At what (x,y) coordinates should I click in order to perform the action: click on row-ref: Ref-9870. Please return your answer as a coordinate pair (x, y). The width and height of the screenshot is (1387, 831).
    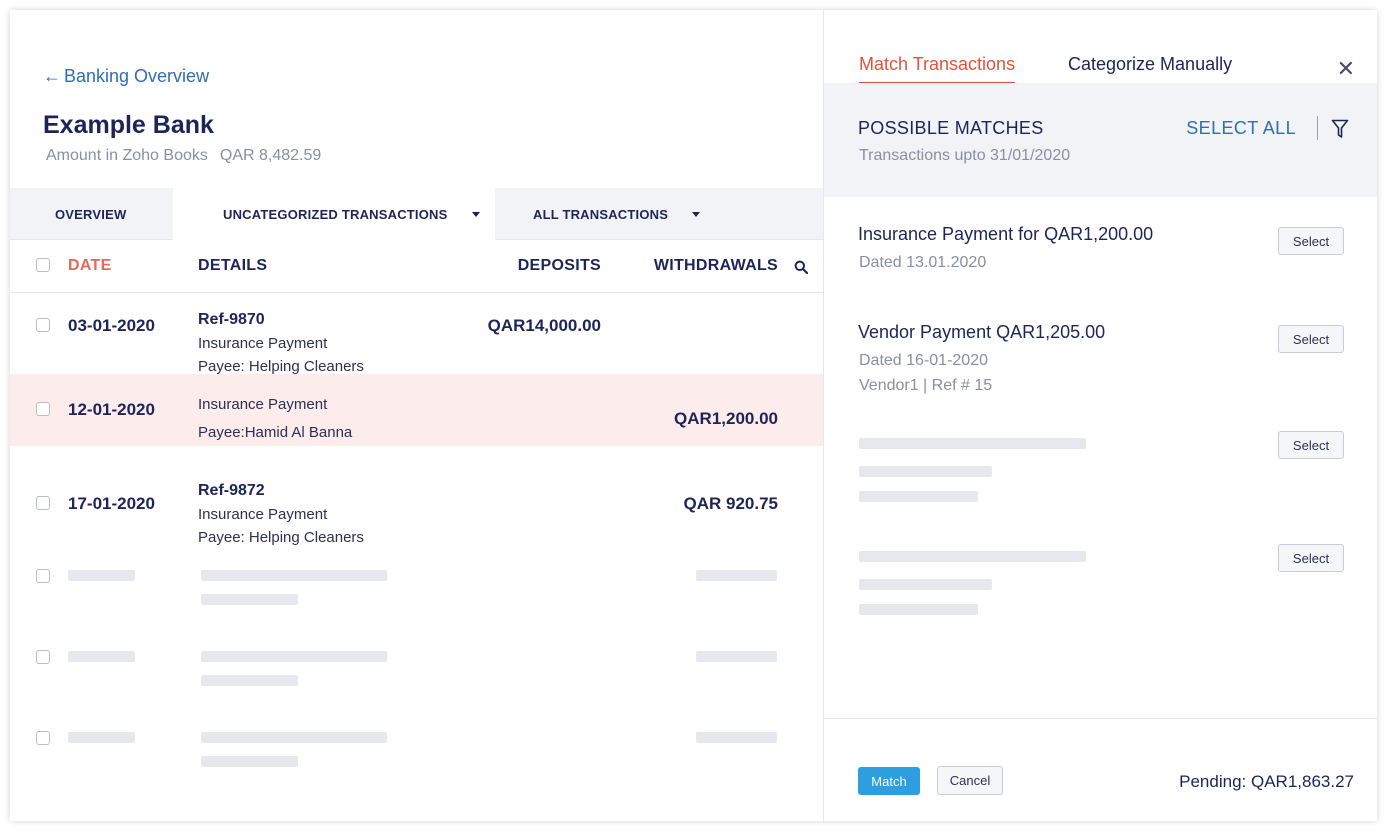
    Looking at the image, I should click on (231, 319).